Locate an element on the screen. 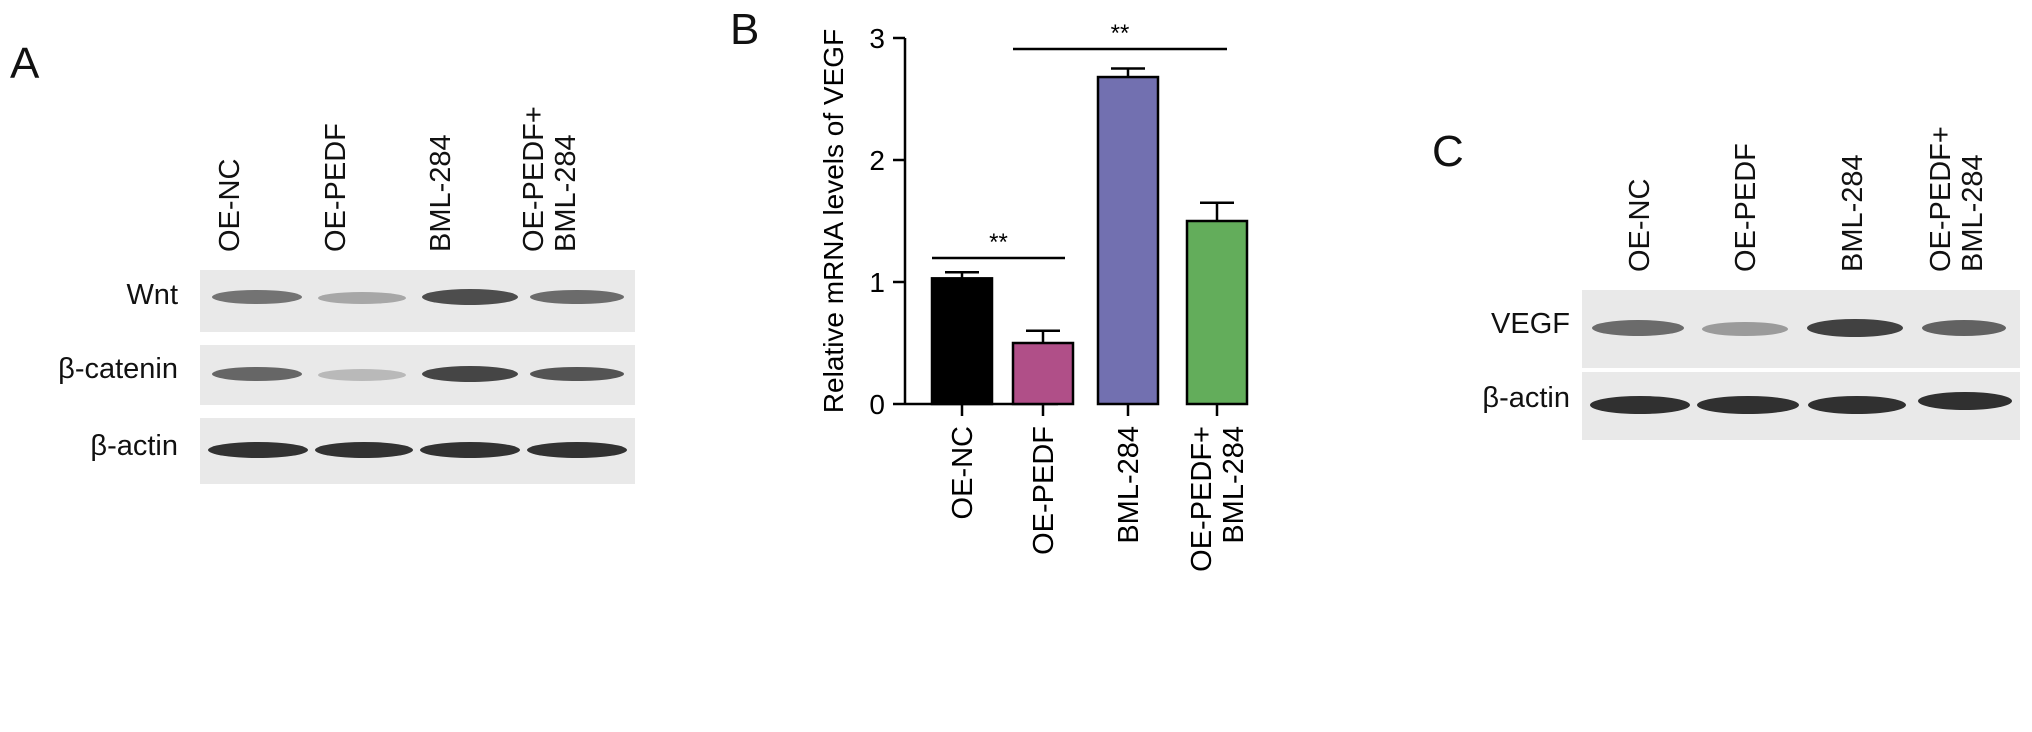 This screenshot has width=2032, height=732. y-tick-label: 0 is located at coordinates (877, 404).